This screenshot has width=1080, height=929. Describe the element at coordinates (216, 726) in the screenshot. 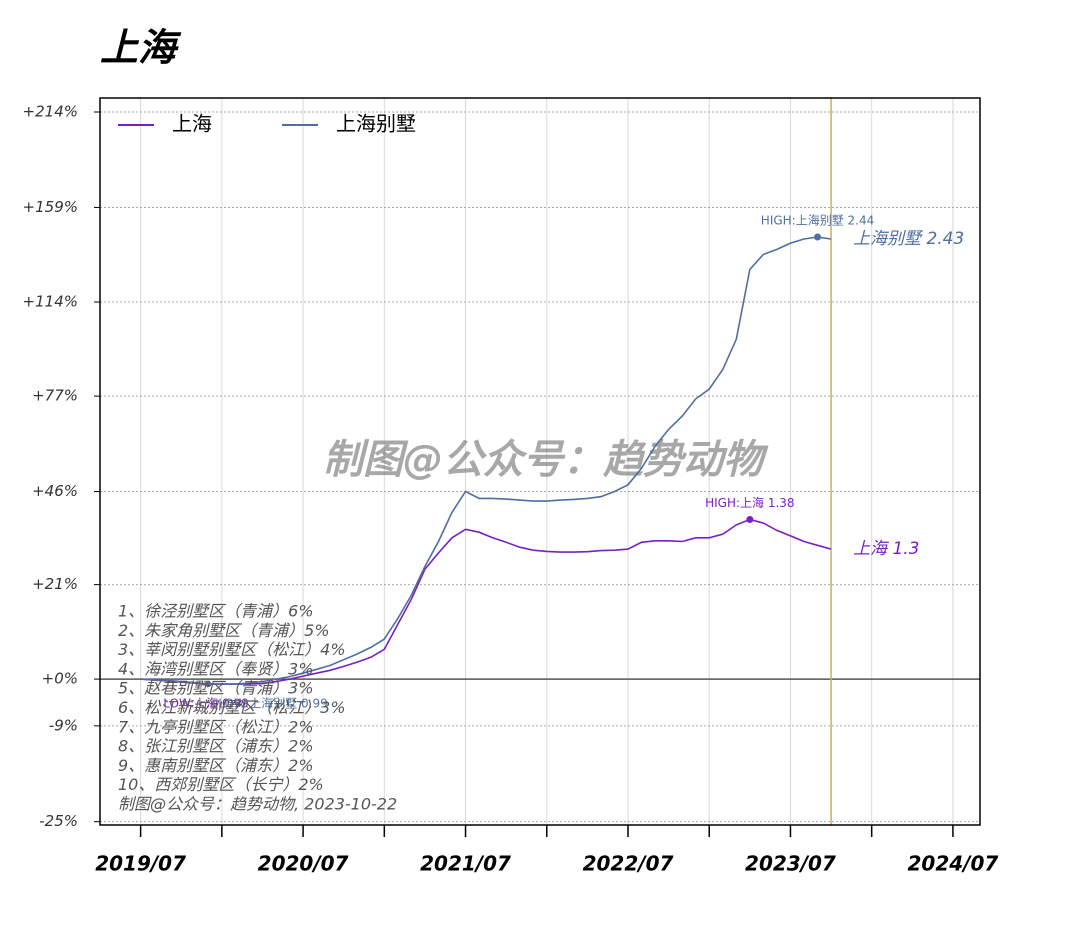

I see `note: 7、九亭别墅区（松江）2%` at that location.